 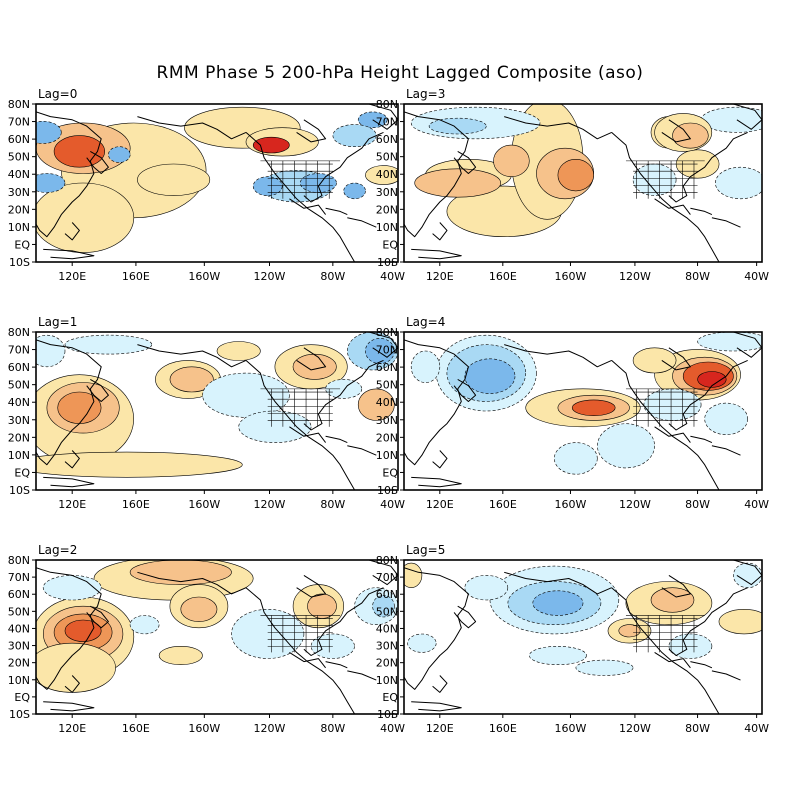 I want to click on lag-label: Lag=5, so click(x=425, y=550).